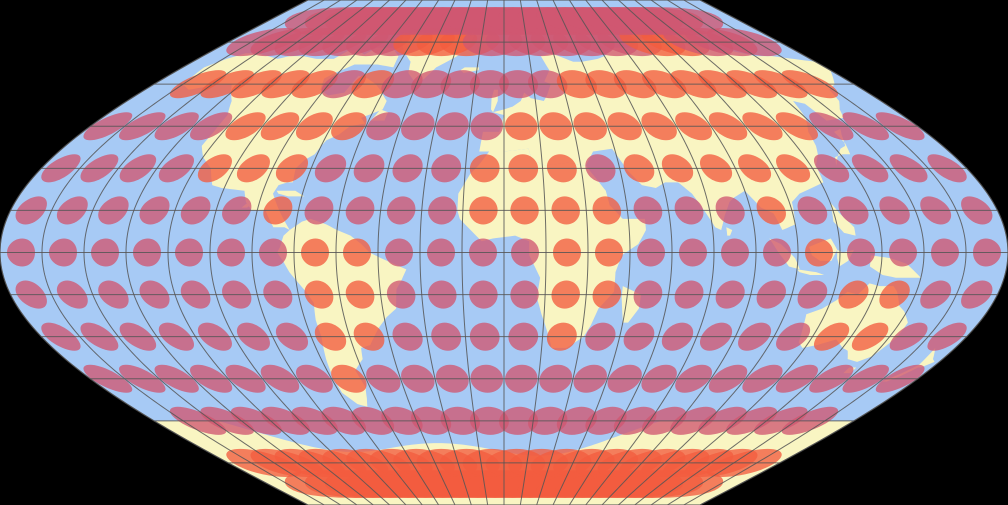  What do you see at coordinates (895, 266) in the screenshot?
I see `landmass-new-guinea` at bounding box center [895, 266].